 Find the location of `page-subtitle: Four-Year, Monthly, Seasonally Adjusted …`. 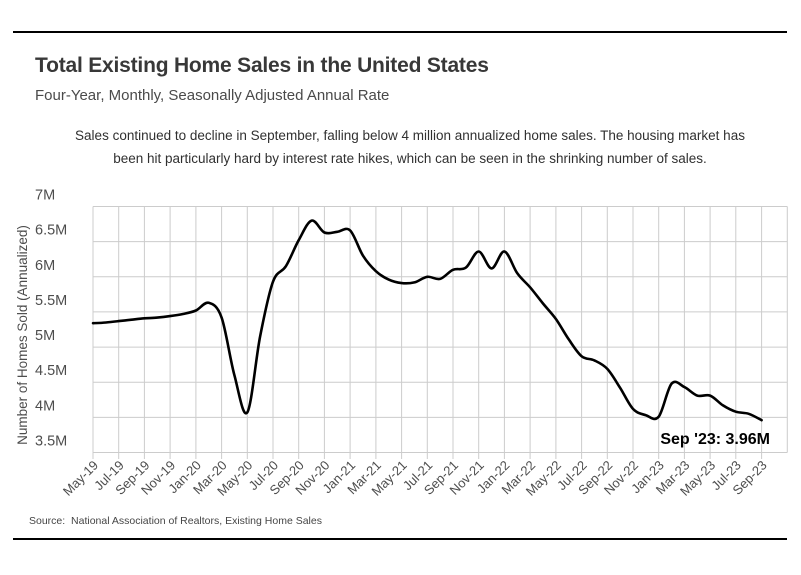

page-subtitle: Four-Year, Monthly, Seasonally Adjusted … is located at coordinates (212, 95).